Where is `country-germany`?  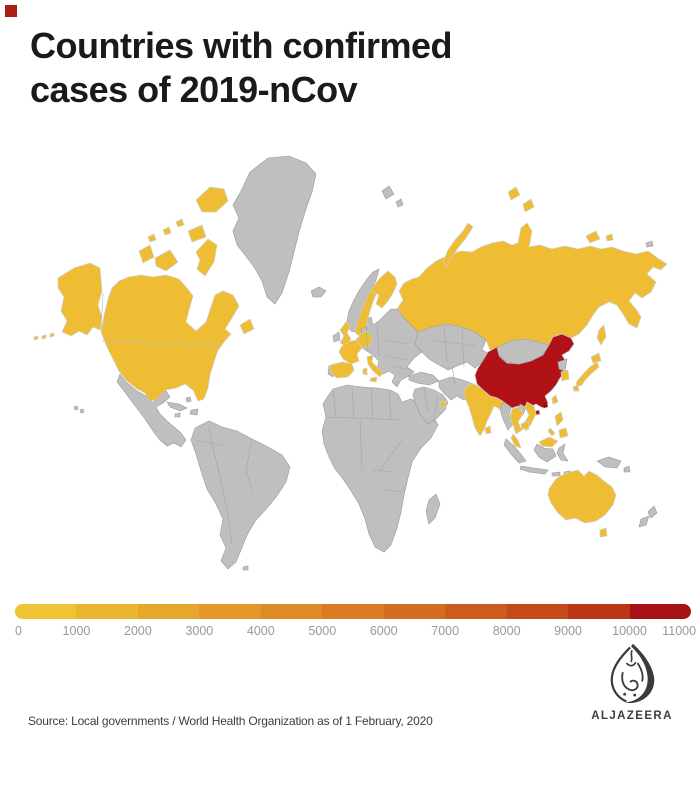
country-germany is located at coordinates (364, 339).